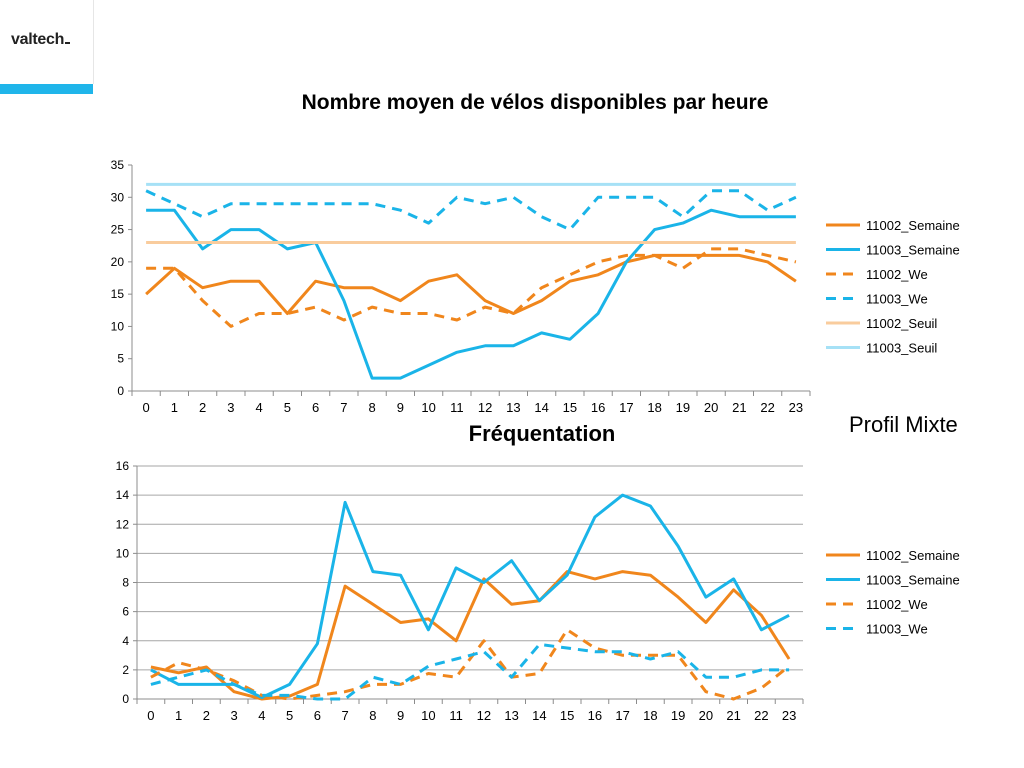  I want to click on chart2-y-tick-label: 0, so click(125, 699).